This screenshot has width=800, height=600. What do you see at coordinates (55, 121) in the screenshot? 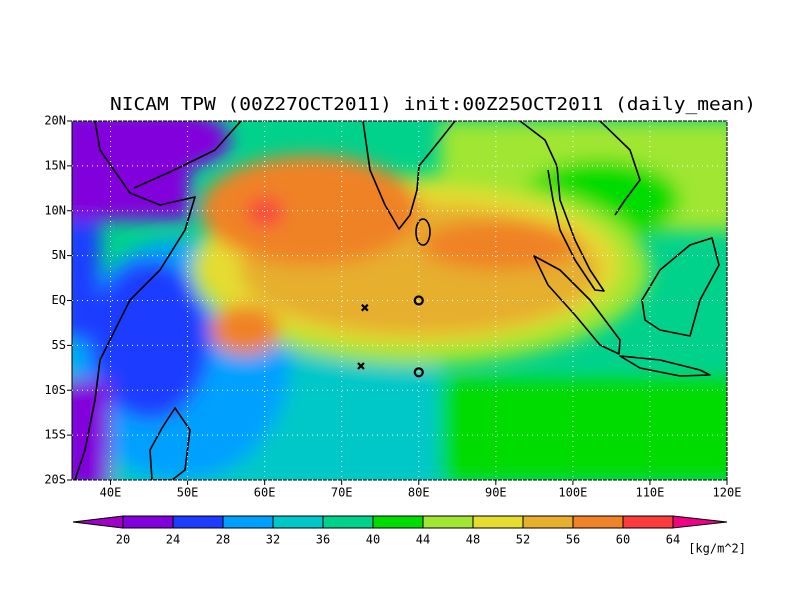
I see `y-tick-label: 20N` at bounding box center [55, 121].